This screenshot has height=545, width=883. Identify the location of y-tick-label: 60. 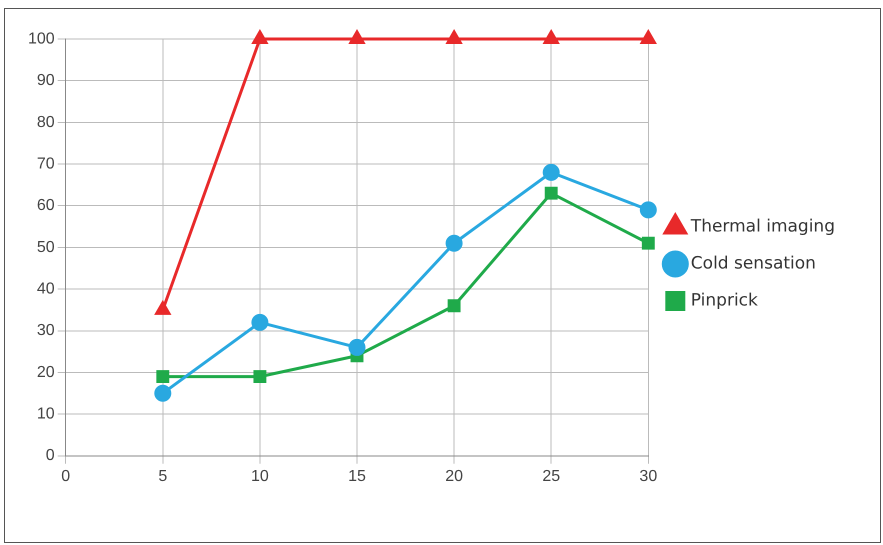
(45, 205).